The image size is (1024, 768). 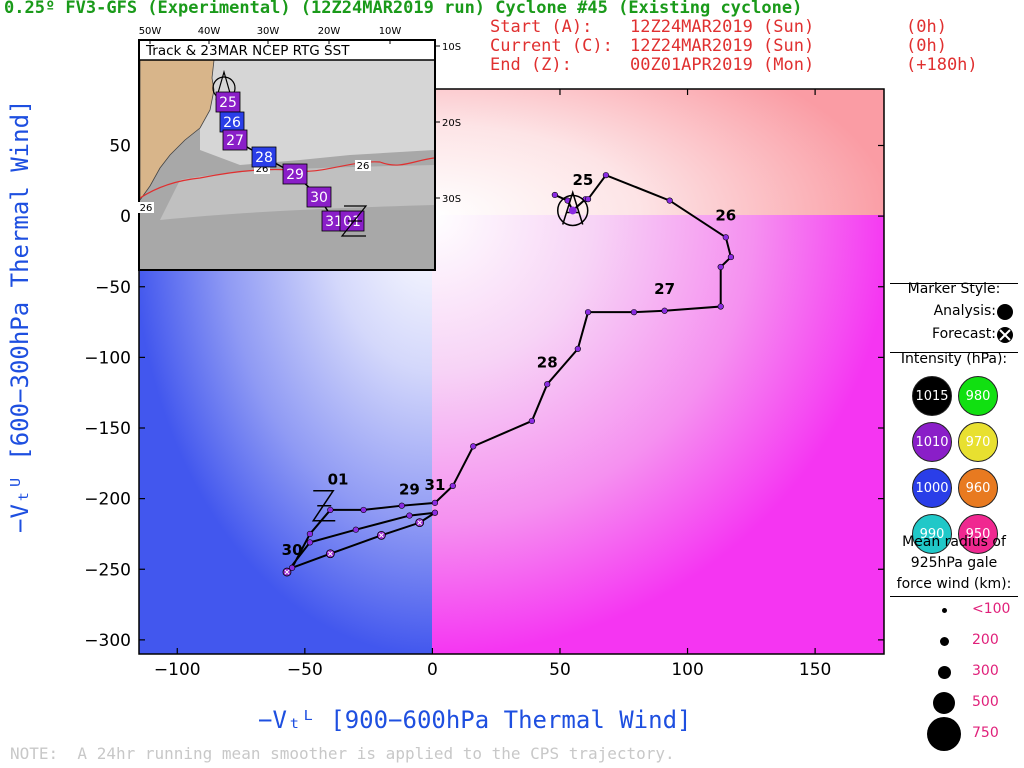 What do you see at coordinates (334, 222) in the screenshot?
I see `inset-day-label: 31` at bounding box center [334, 222].